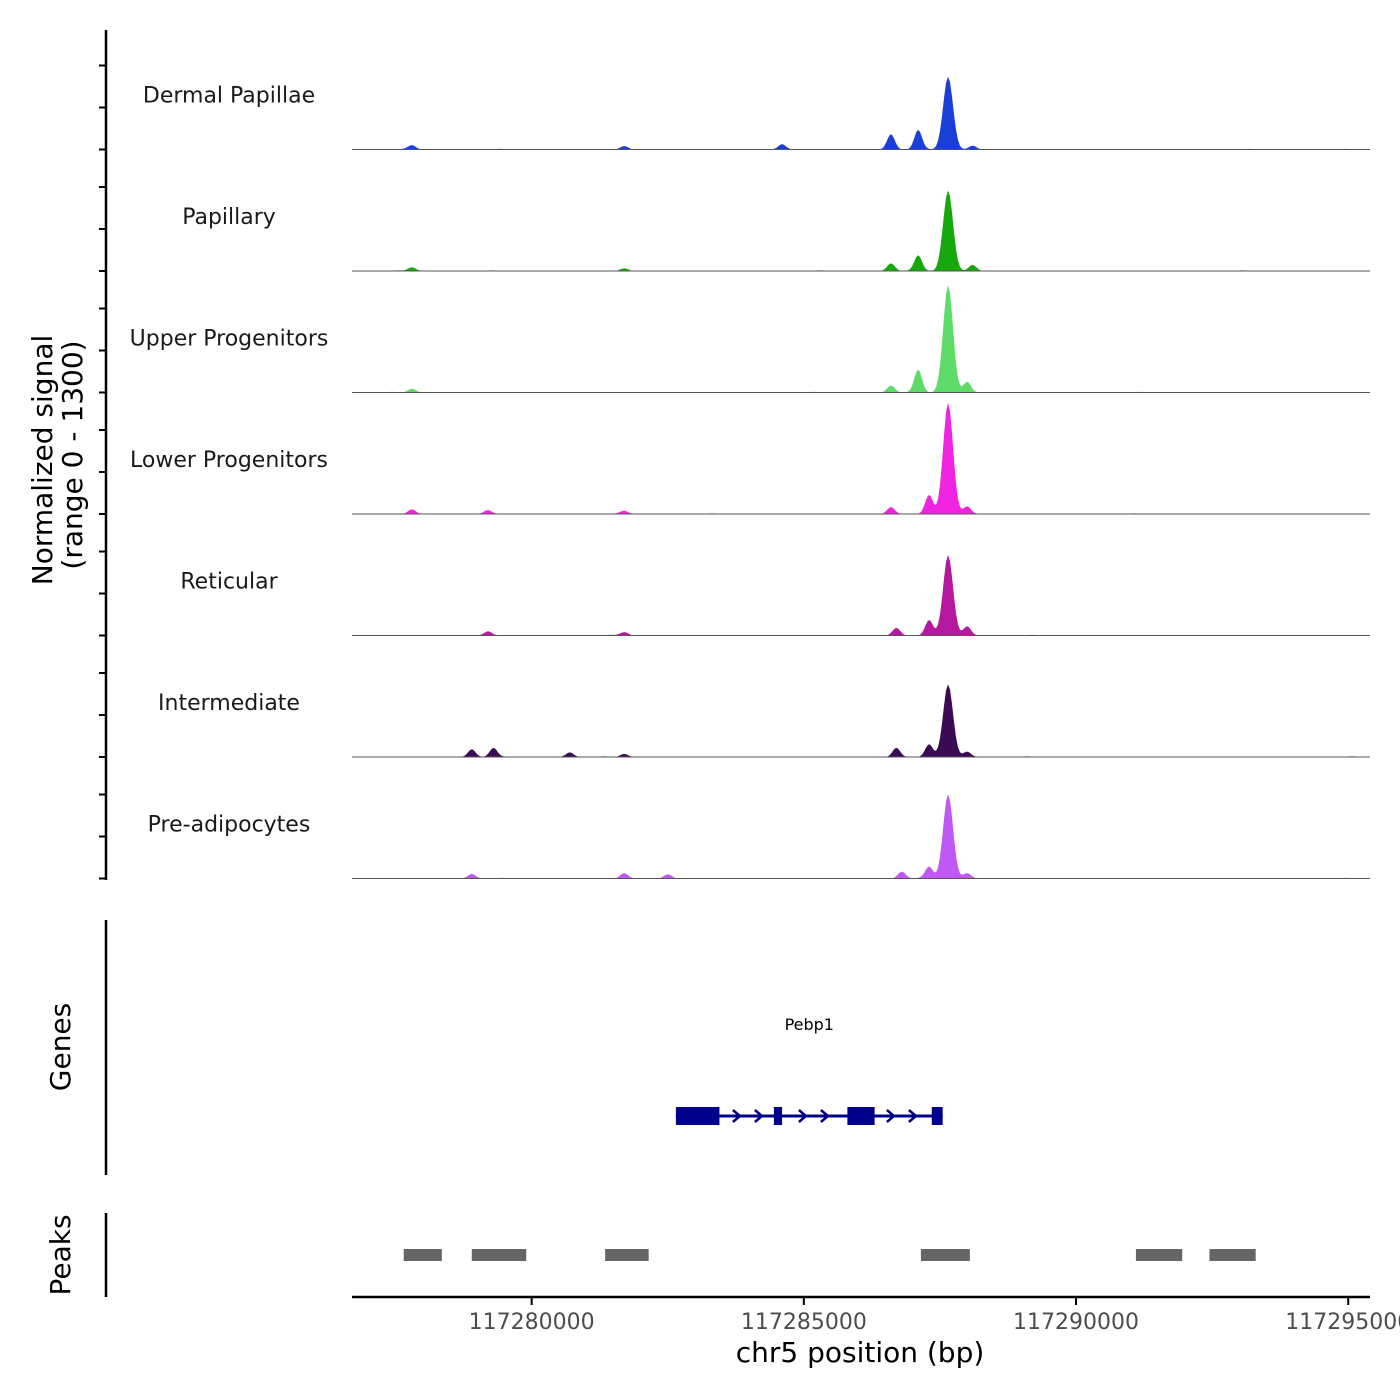  Describe the element at coordinates (229, 582) in the screenshot. I see `track-label: Reticular` at that location.